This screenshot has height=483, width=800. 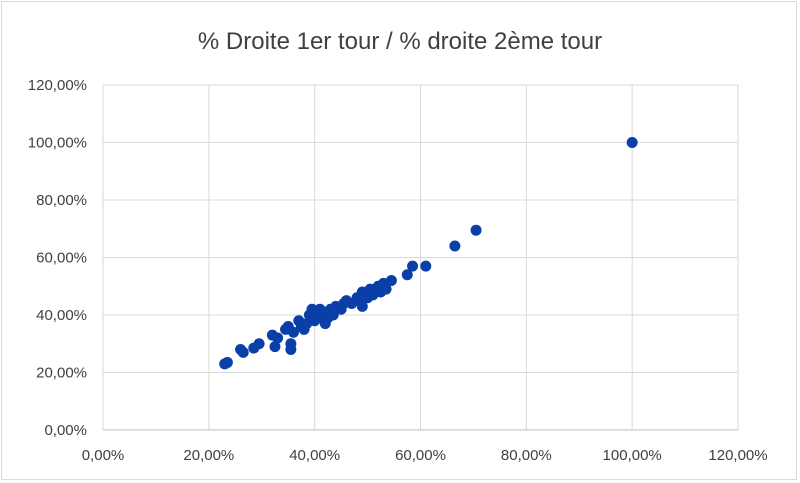 I want to click on y-tick-label: 20,00%, so click(x=61, y=373).